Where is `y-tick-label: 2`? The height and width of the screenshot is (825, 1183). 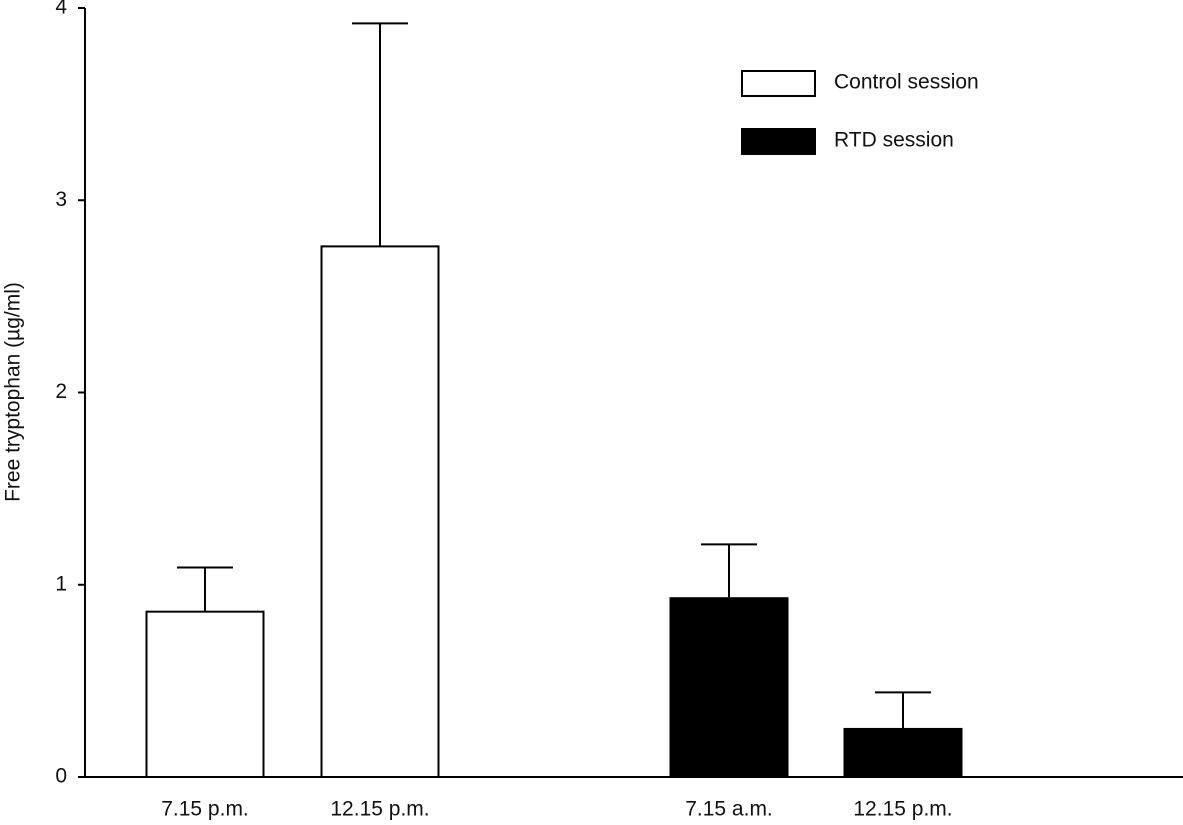
y-tick-label: 2 is located at coordinates (61, 391).